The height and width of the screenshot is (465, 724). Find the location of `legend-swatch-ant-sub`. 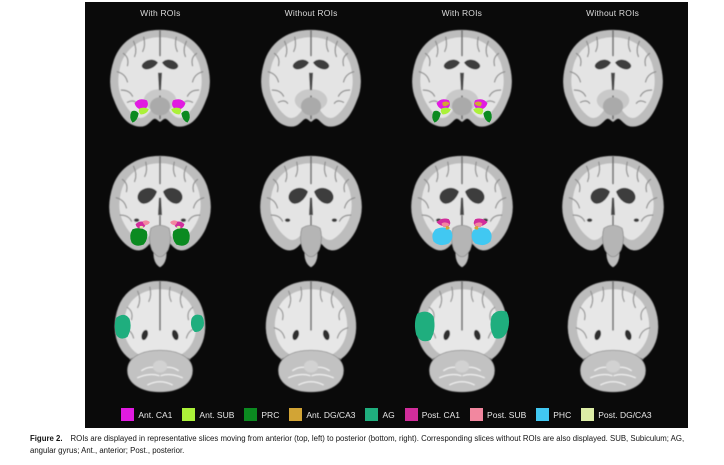

legend-swatch-ant-sub is located at coordinates (189, 414).